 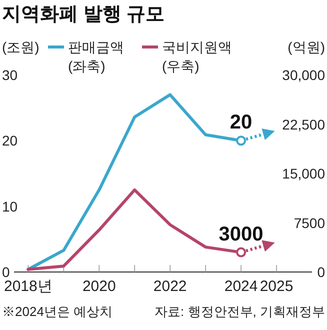 What do you see at coordinates (28, 286) in the screenshot?
I see `x-tick-label: 2018년` at bounding box center [28, 286].